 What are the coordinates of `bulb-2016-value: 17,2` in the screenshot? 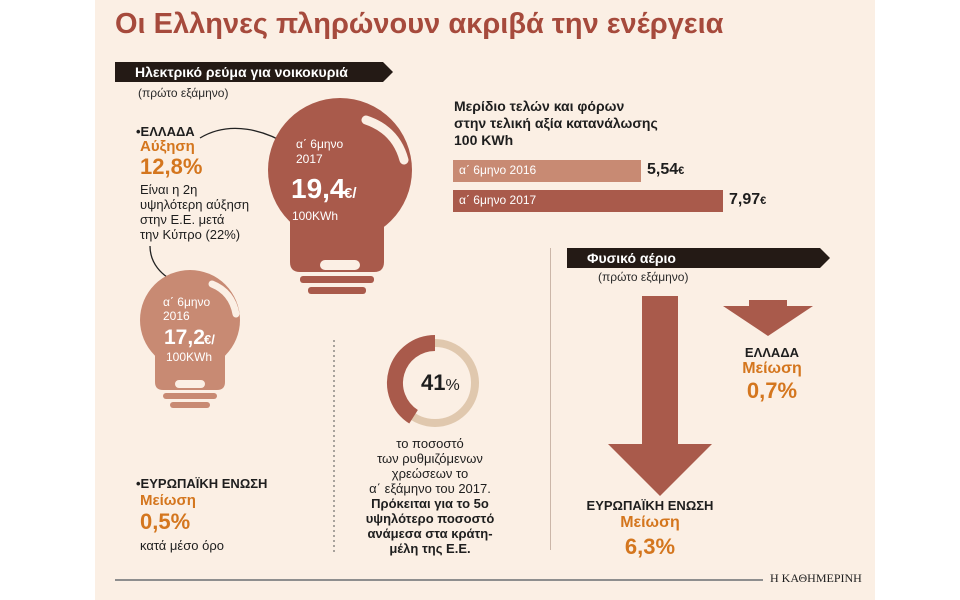 It's located at (184, 337).